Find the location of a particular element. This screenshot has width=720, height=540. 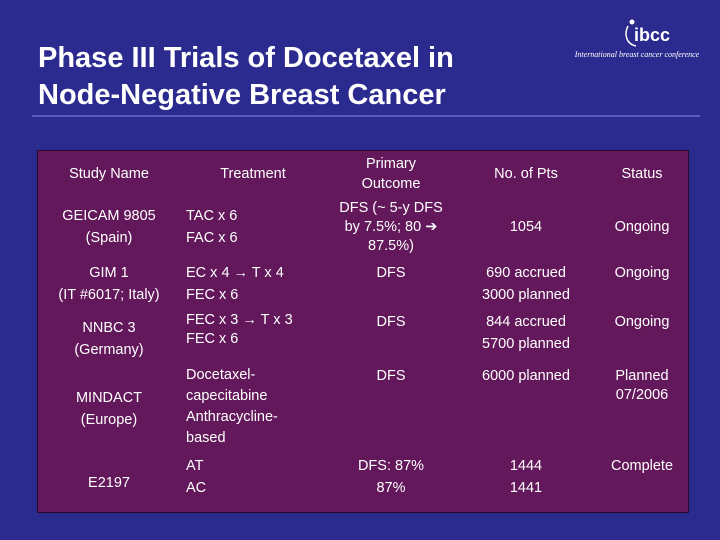

slide-title-line-1: Phase III Trials of Docetaxel in is located at coordinates (246, 58).